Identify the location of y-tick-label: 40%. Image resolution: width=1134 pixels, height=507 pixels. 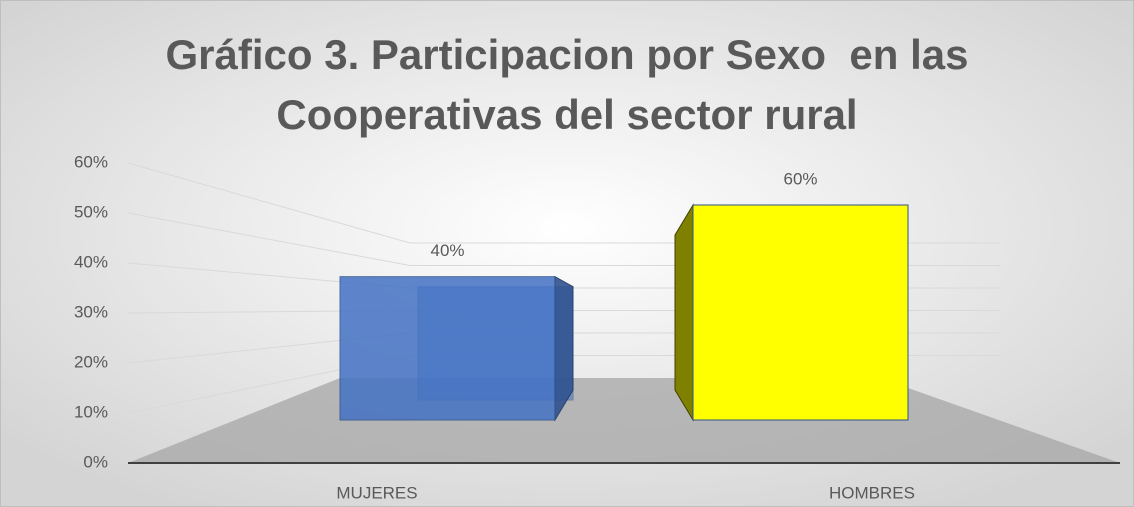
(91, 261).